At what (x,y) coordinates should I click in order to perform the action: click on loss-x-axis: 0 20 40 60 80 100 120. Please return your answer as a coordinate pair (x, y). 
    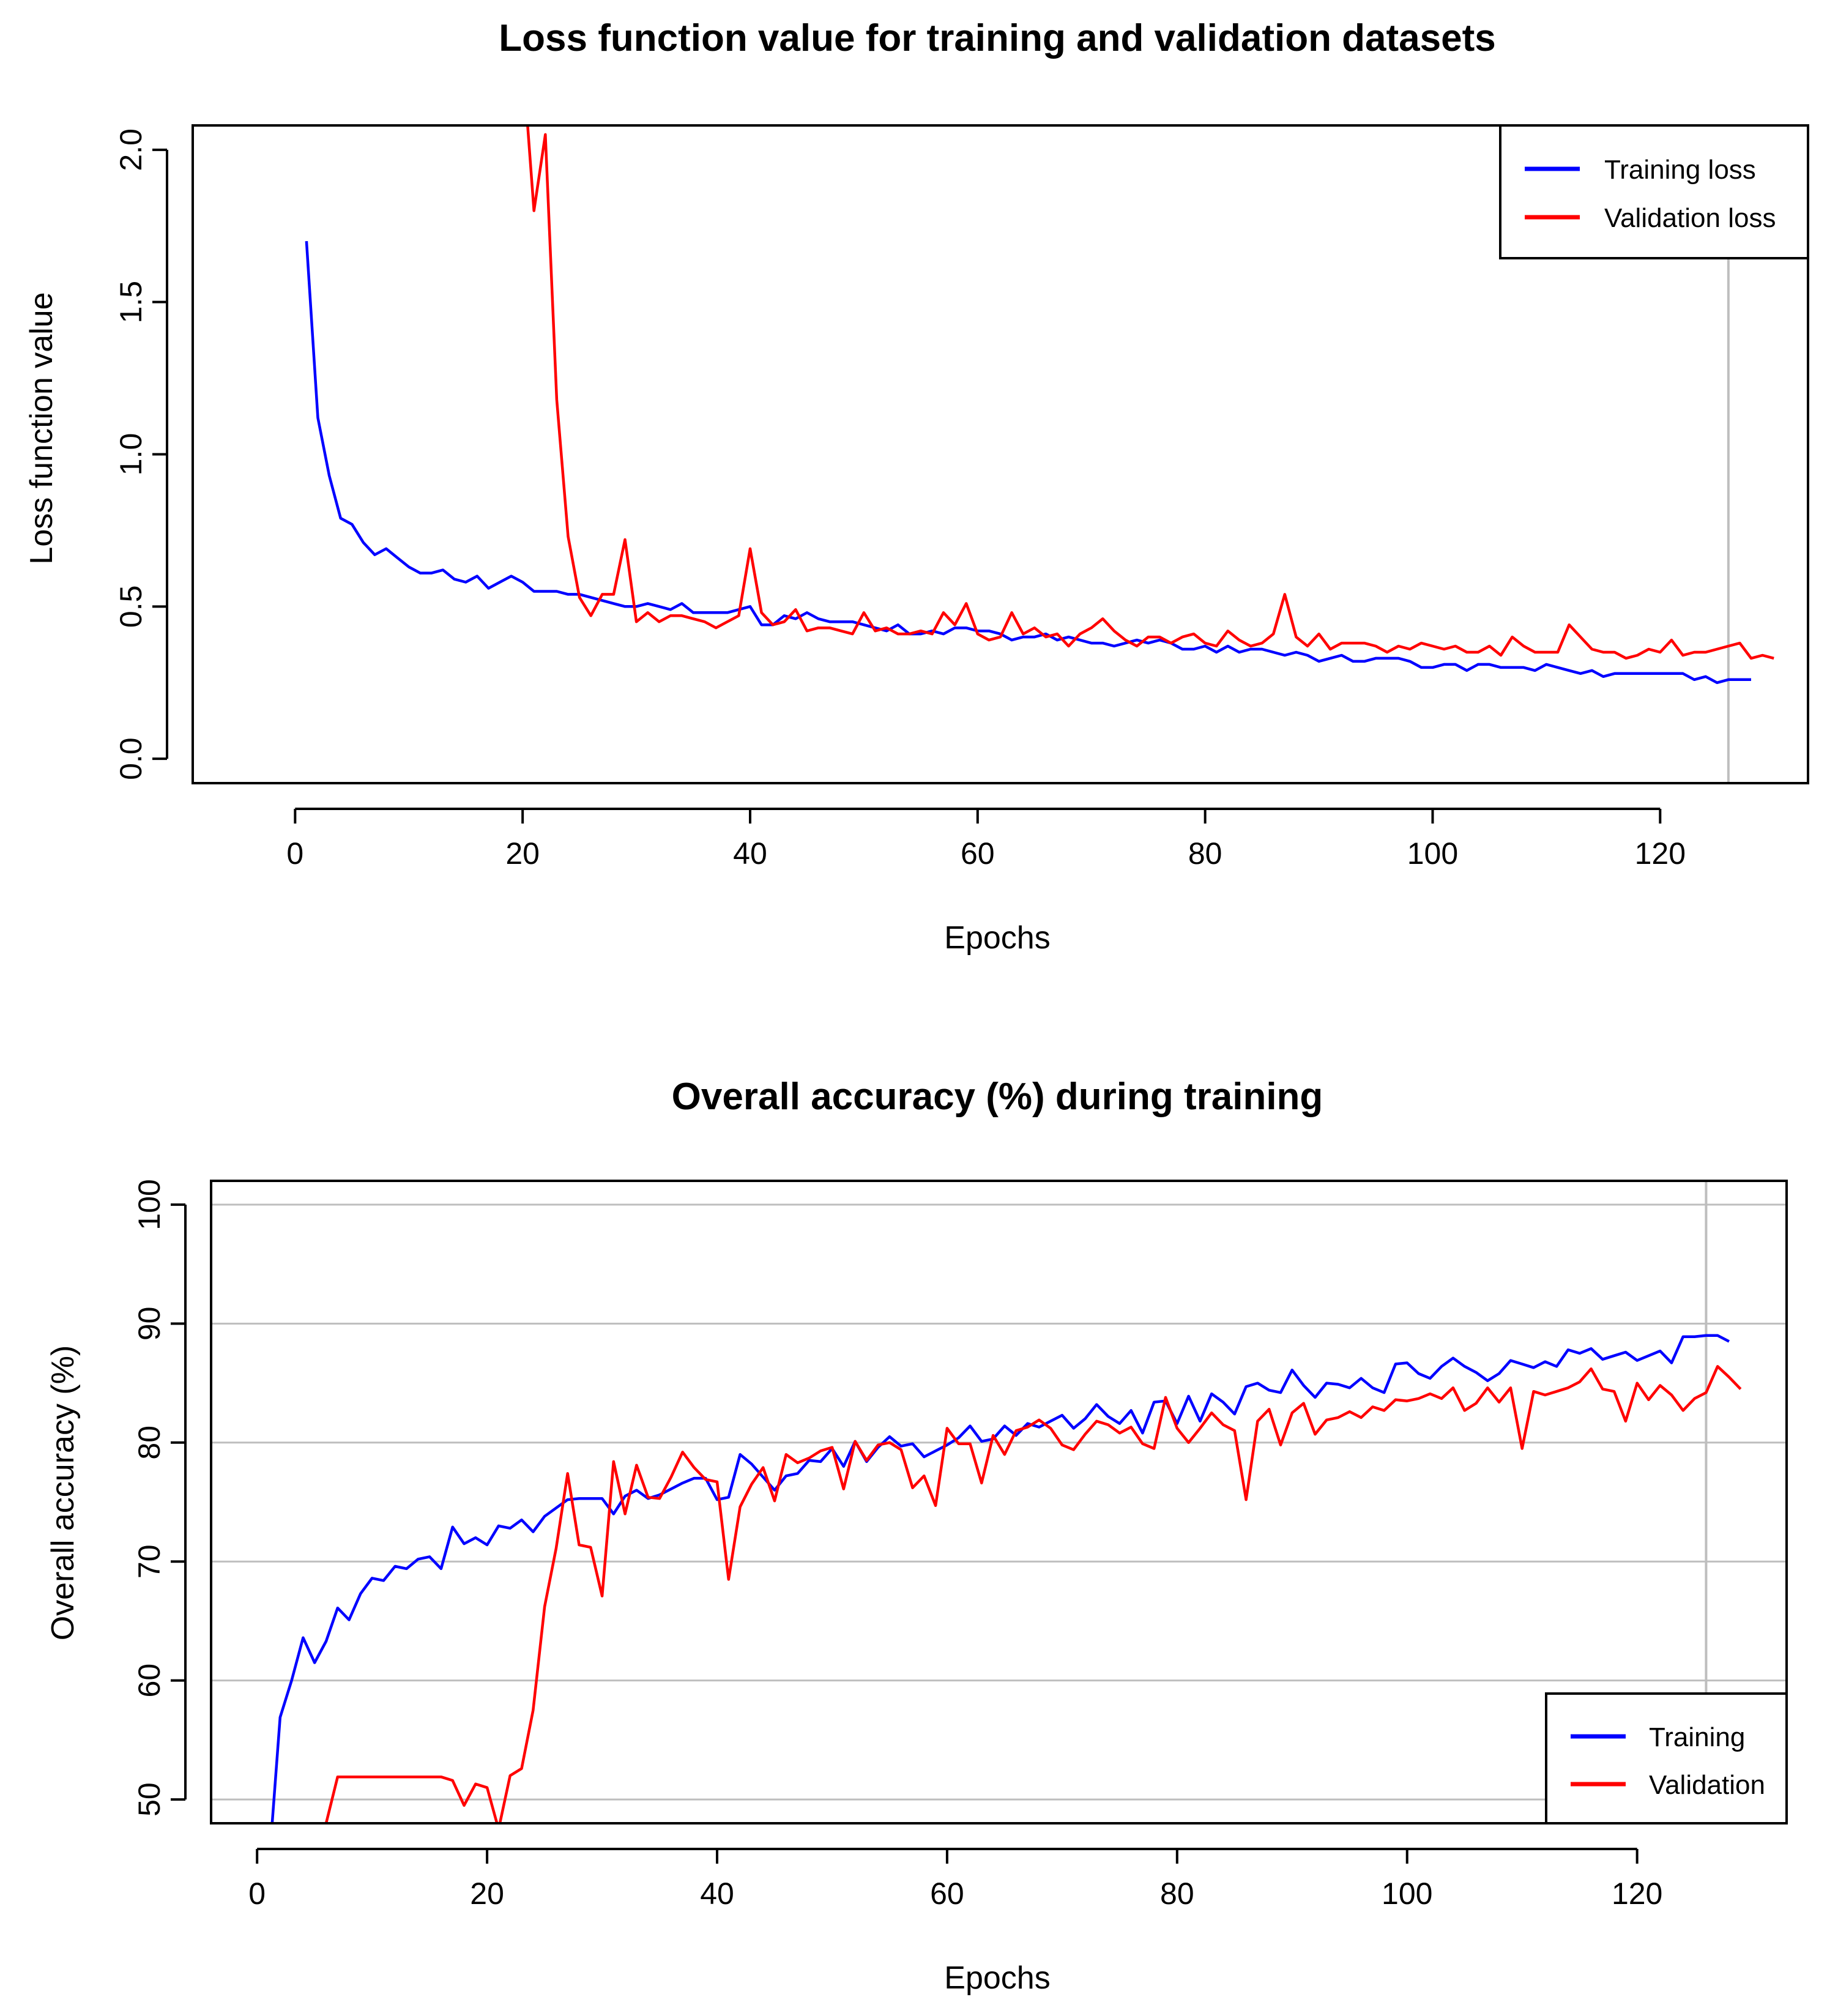
    Looking at the image, I should click on (986, 840).